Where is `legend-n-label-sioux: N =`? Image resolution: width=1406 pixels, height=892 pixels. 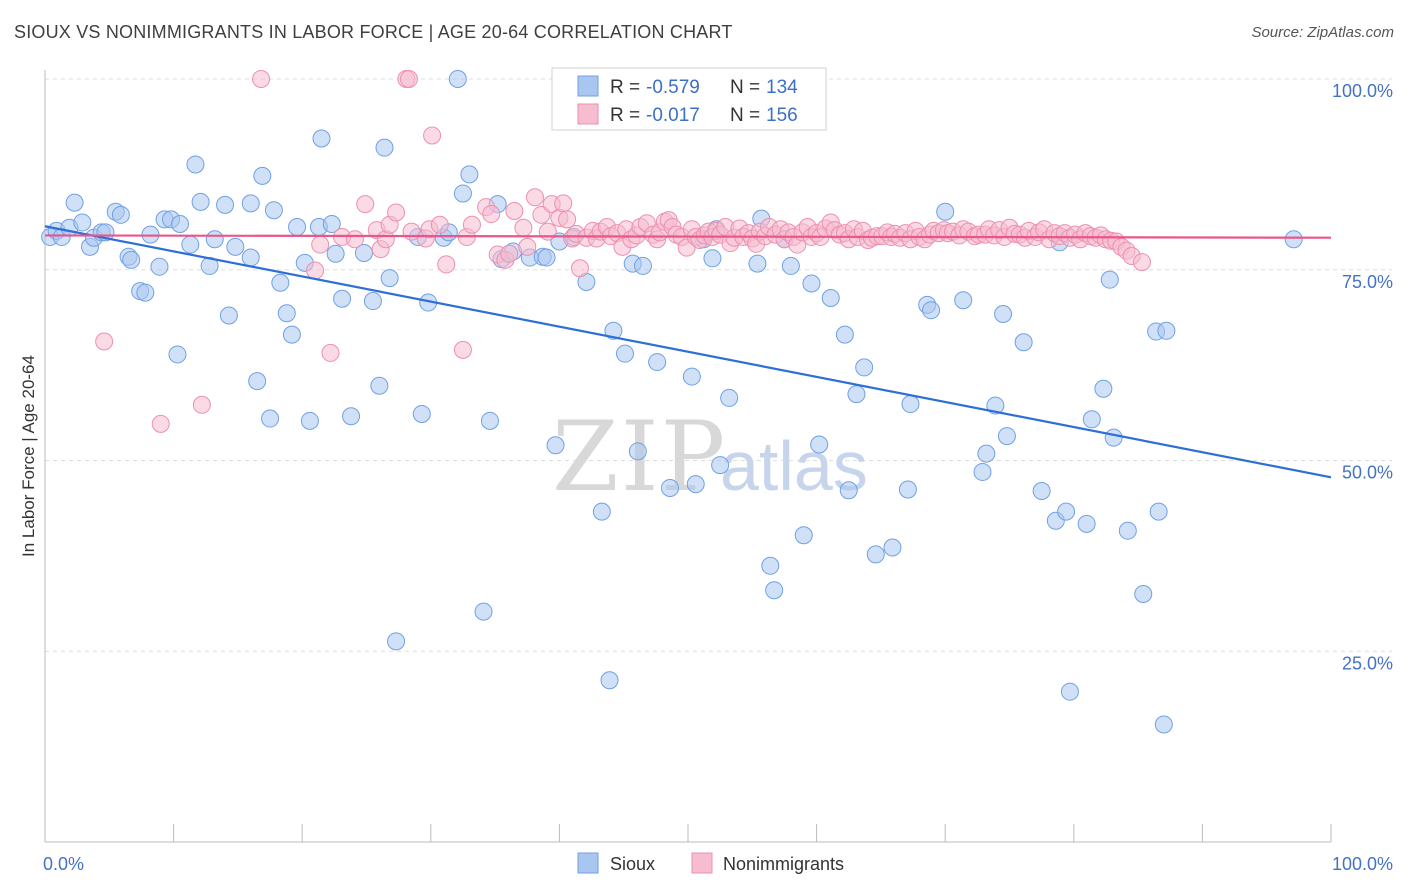
legend-n-label-sioux: N = is located at coordinates (745, 87).